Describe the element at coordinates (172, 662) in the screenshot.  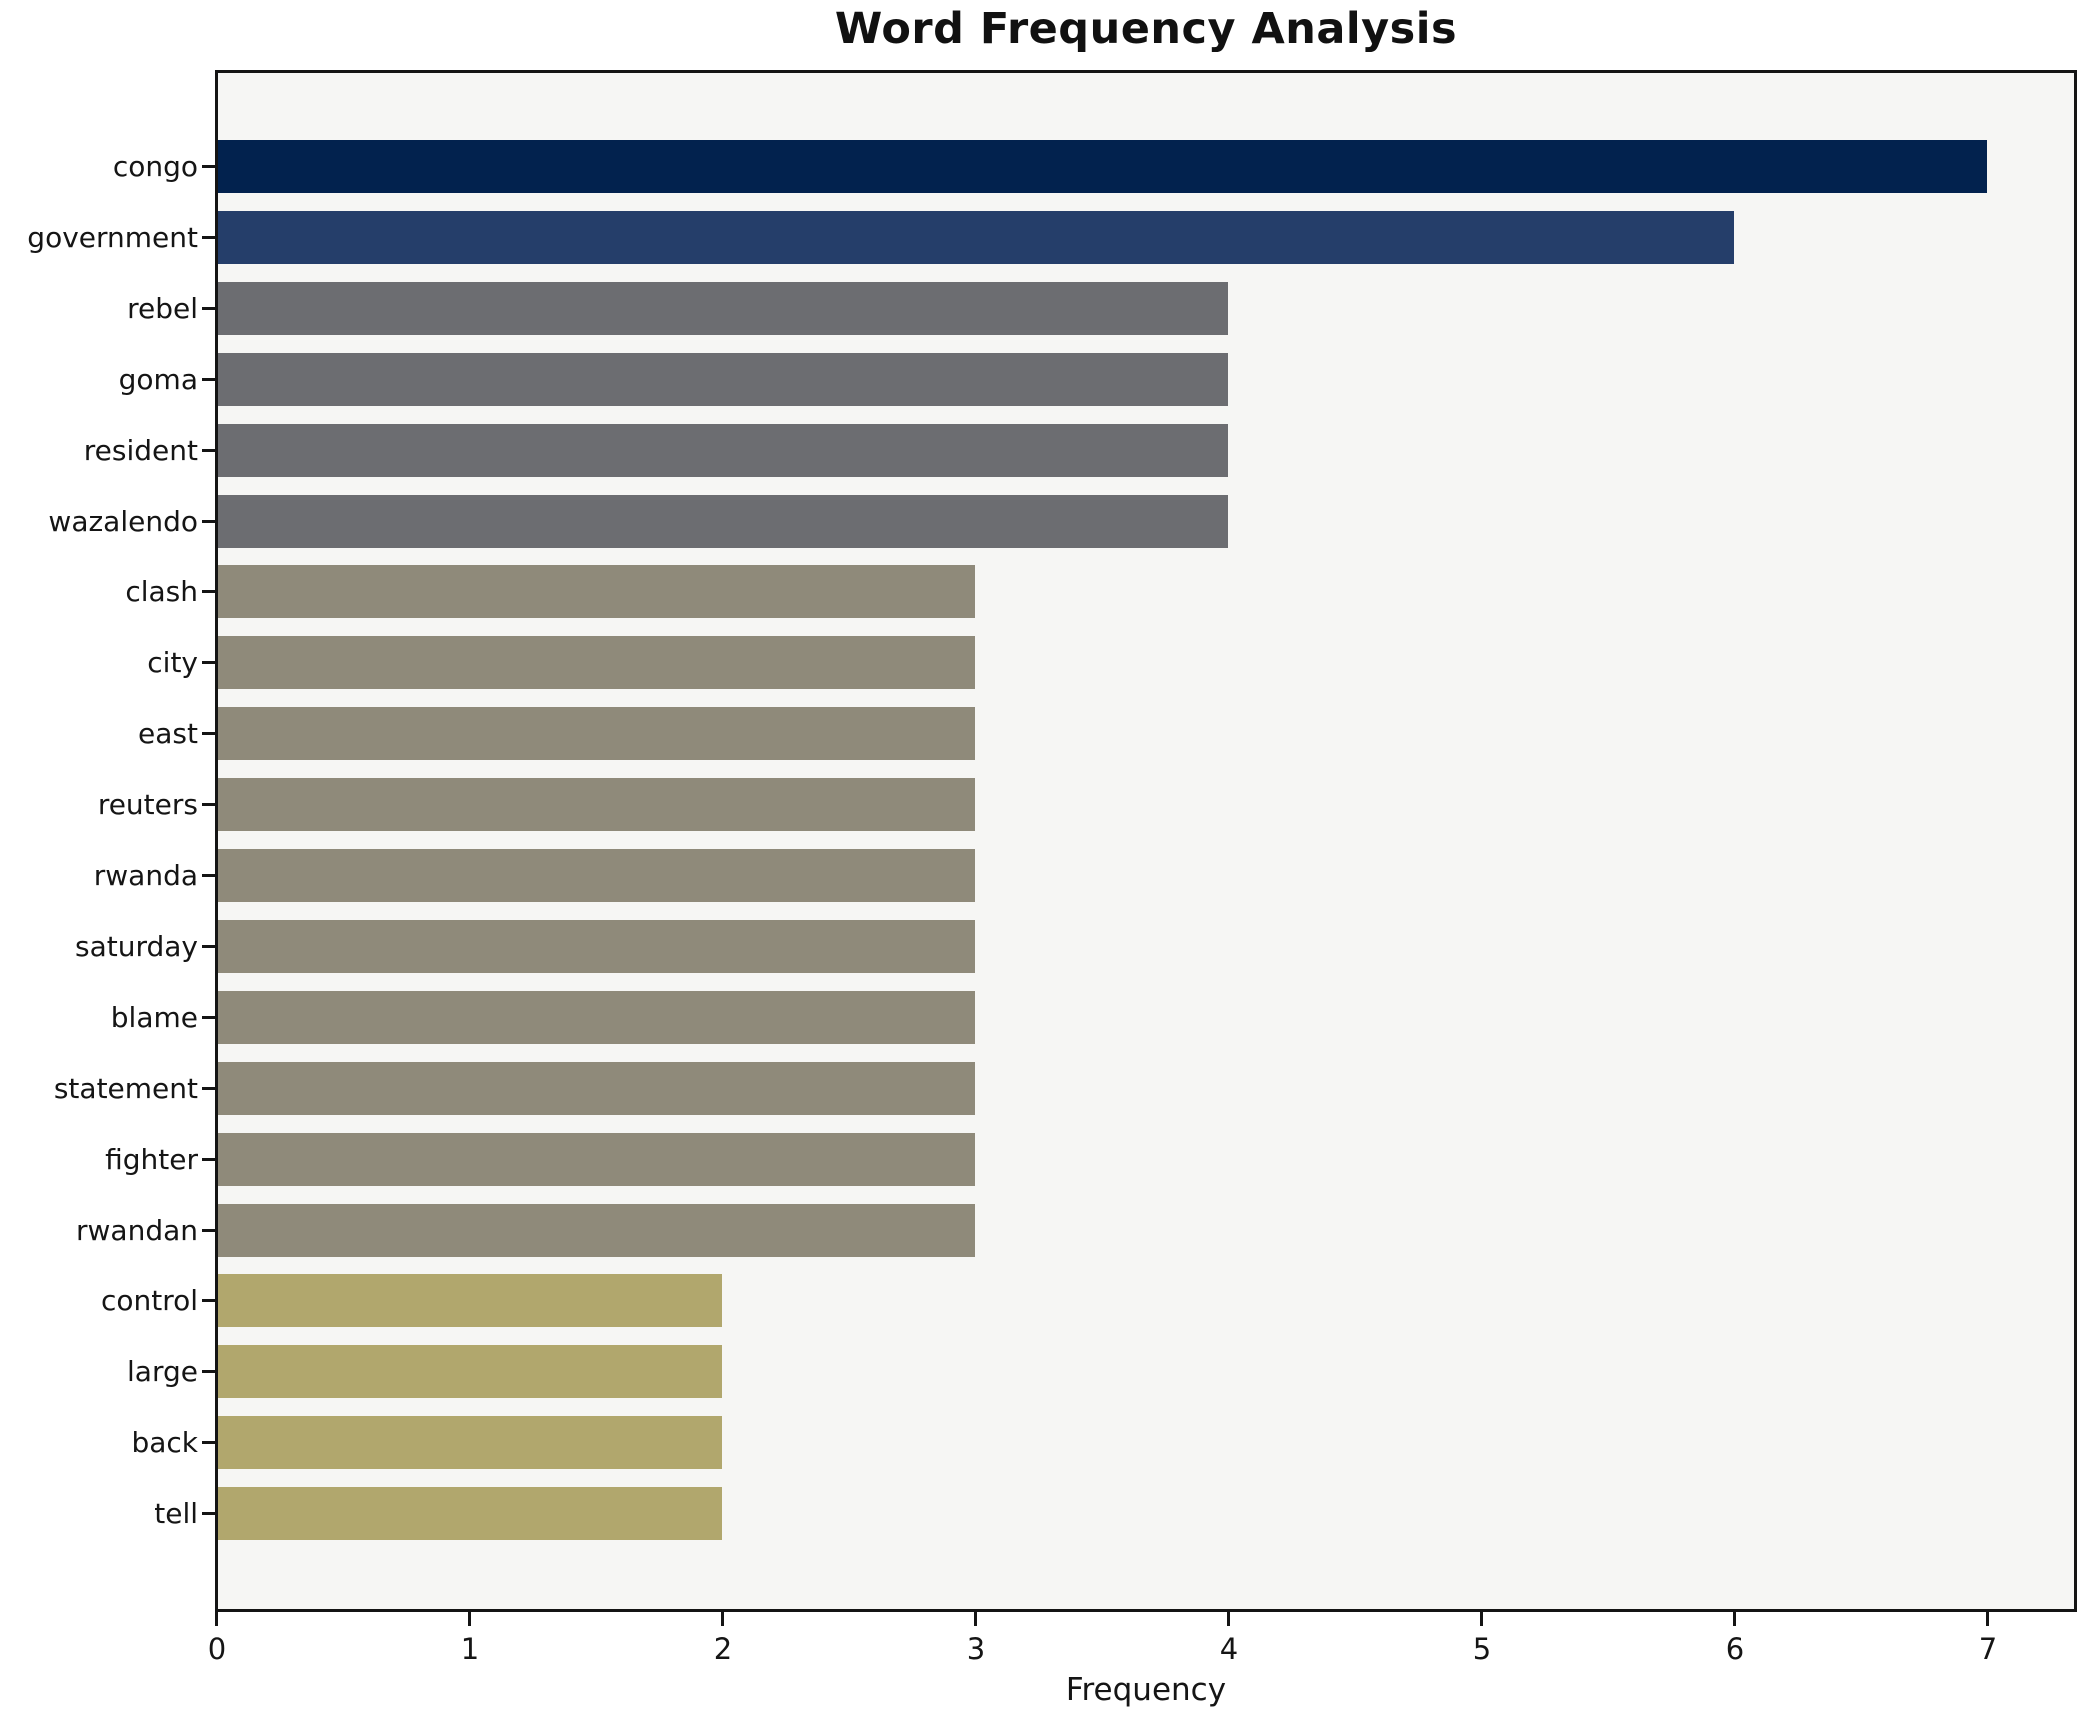
I see `y-tick-label-city: city` at that location.